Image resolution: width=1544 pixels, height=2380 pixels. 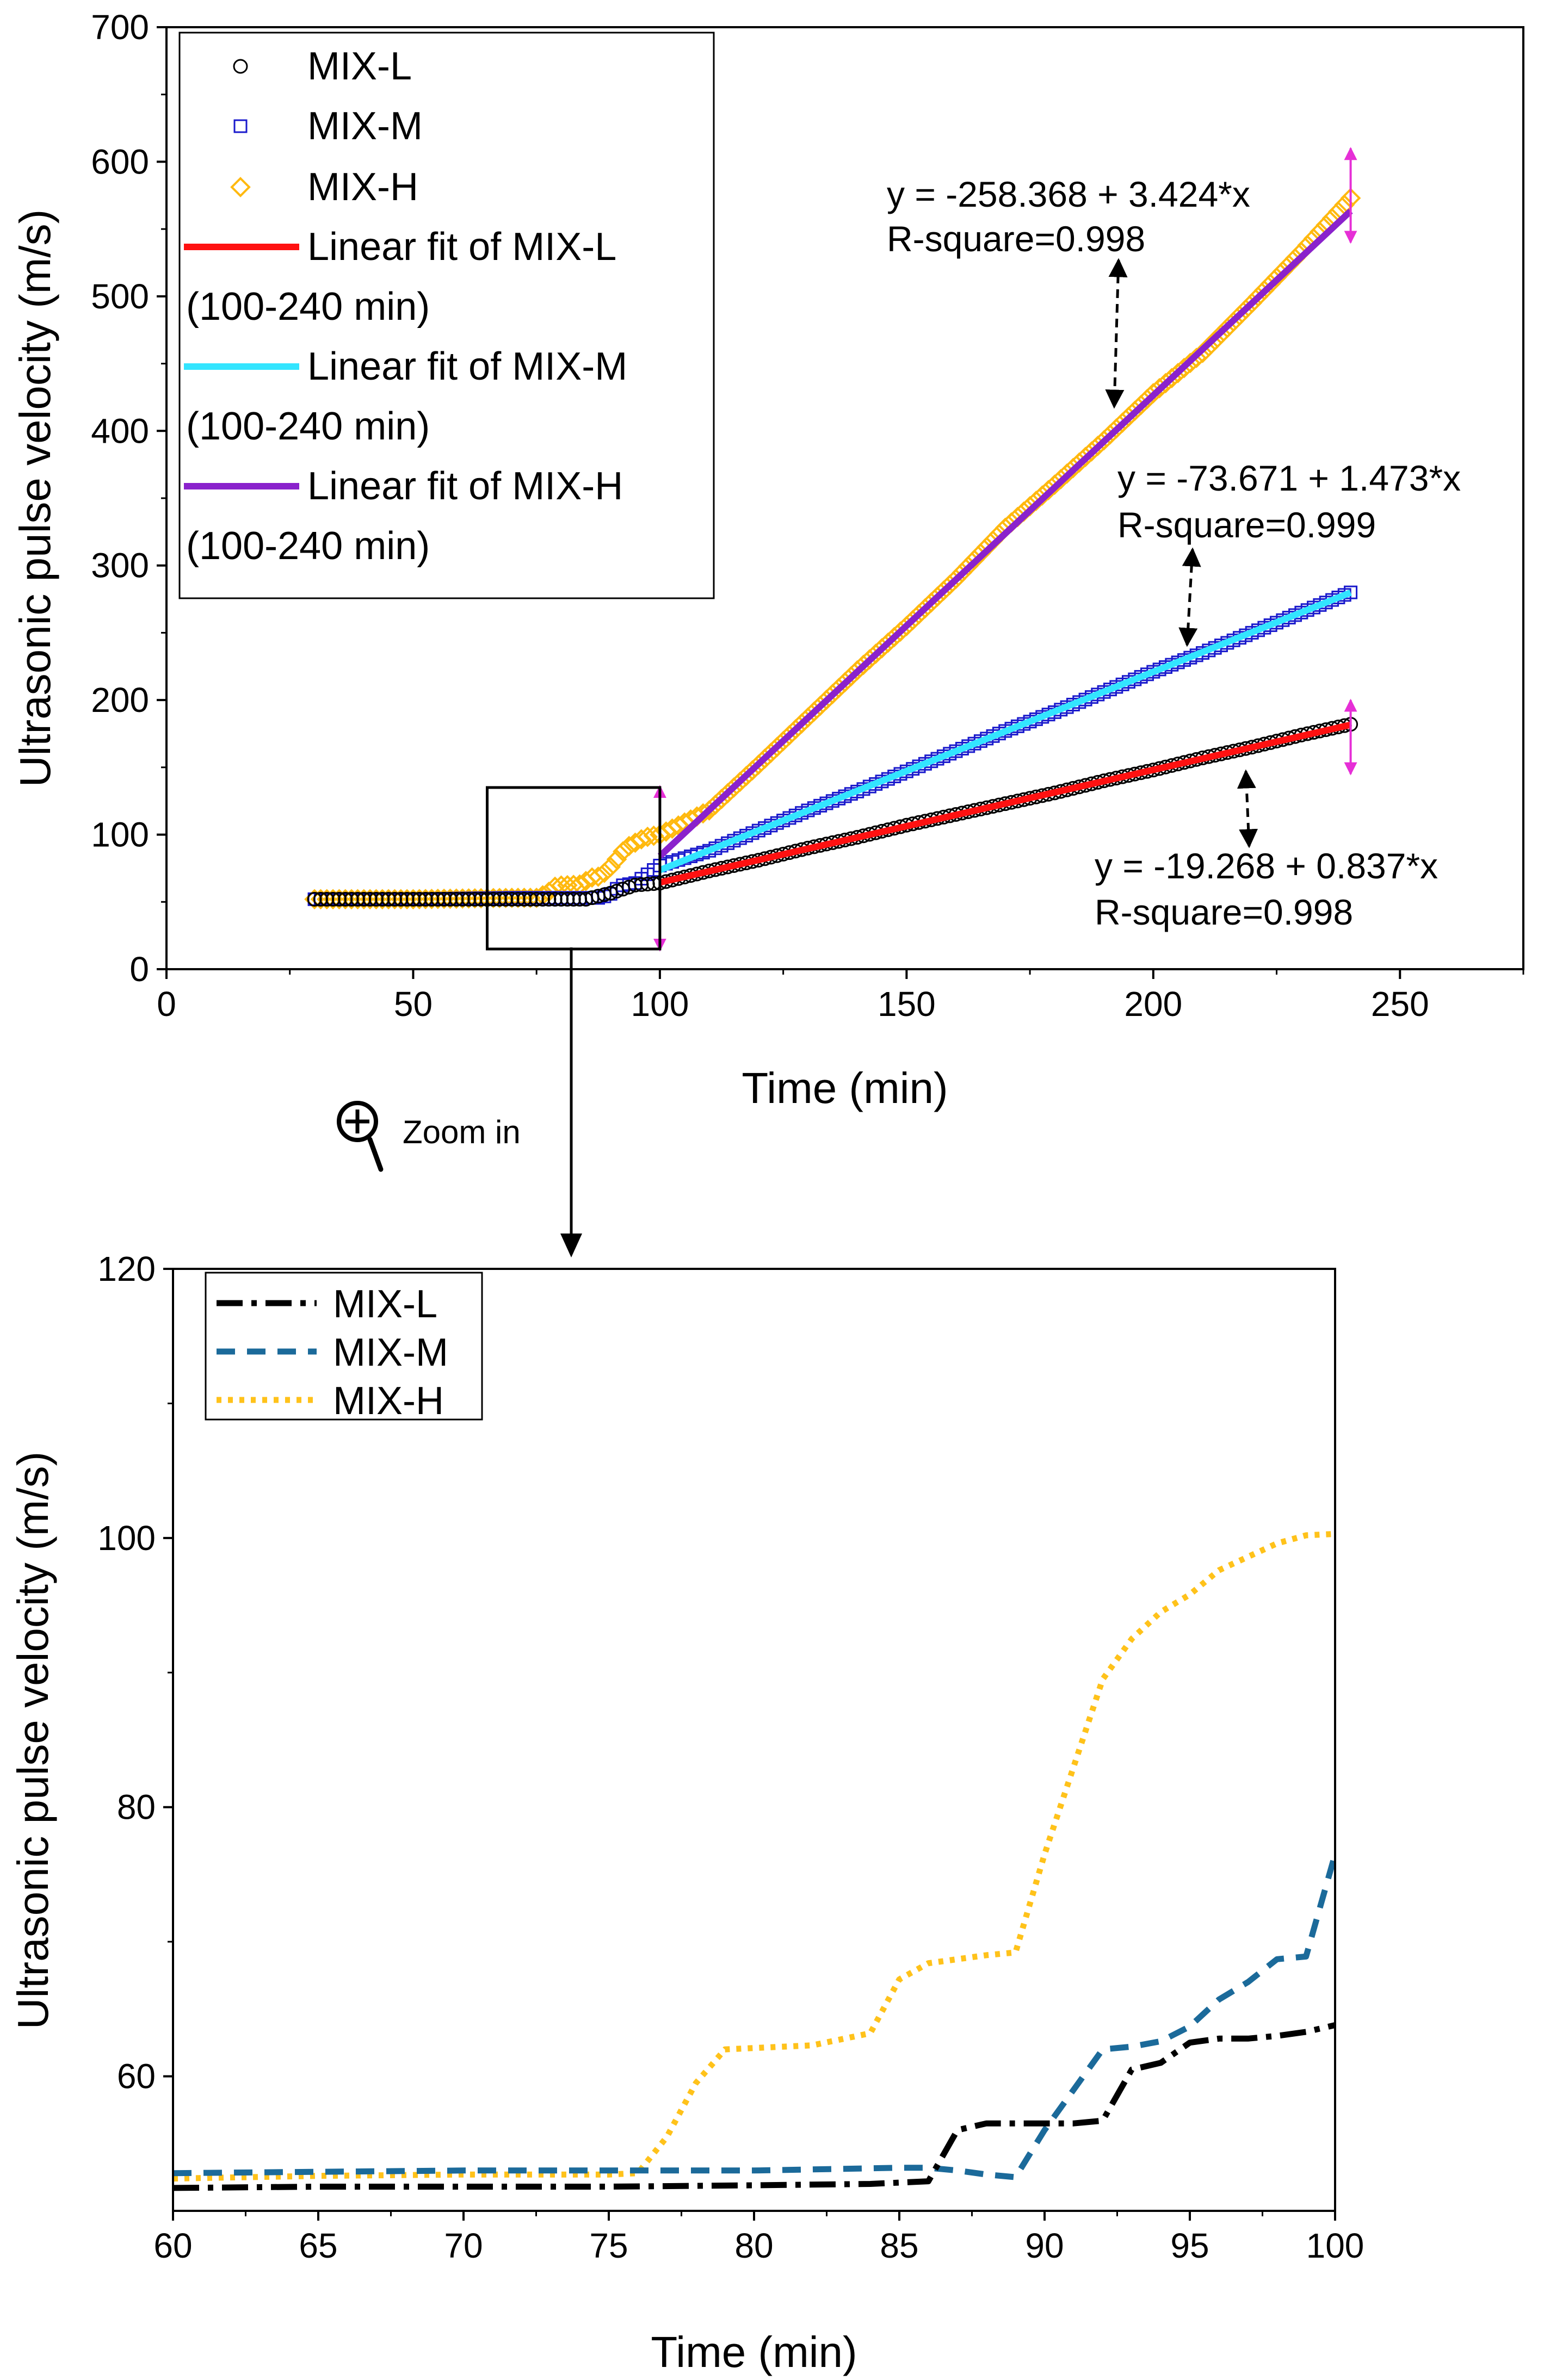 I want to click on legend-label-fit-m: Linear fit of MIX-M, so click(x=467, y=366).